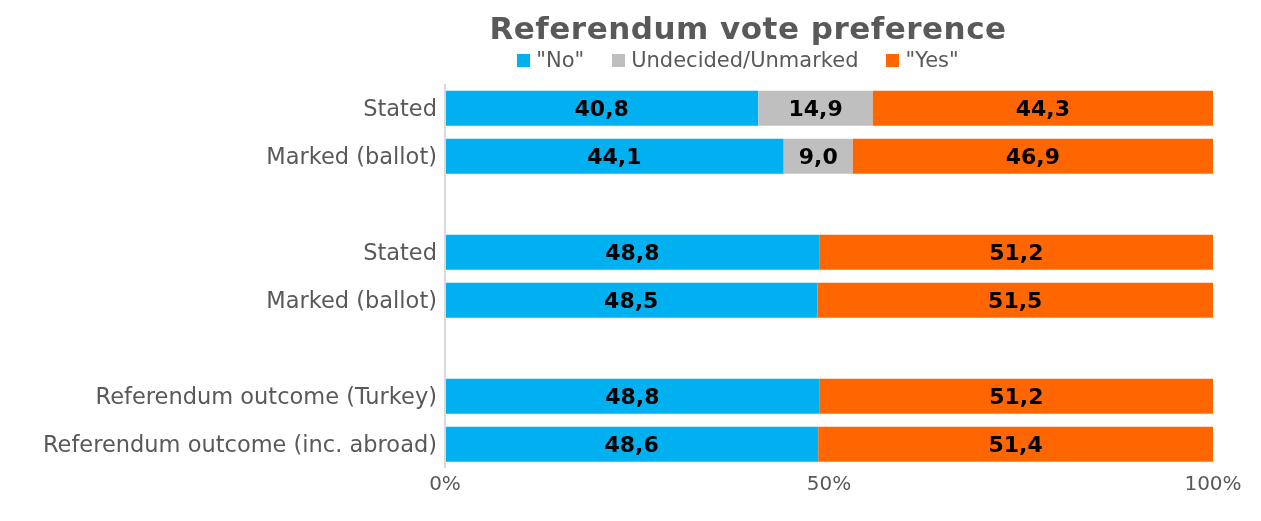 This screenshot has width=1261, height=521. I want to click on y-tick-label: Referendum outcome (Turkey), so click(266, 395).